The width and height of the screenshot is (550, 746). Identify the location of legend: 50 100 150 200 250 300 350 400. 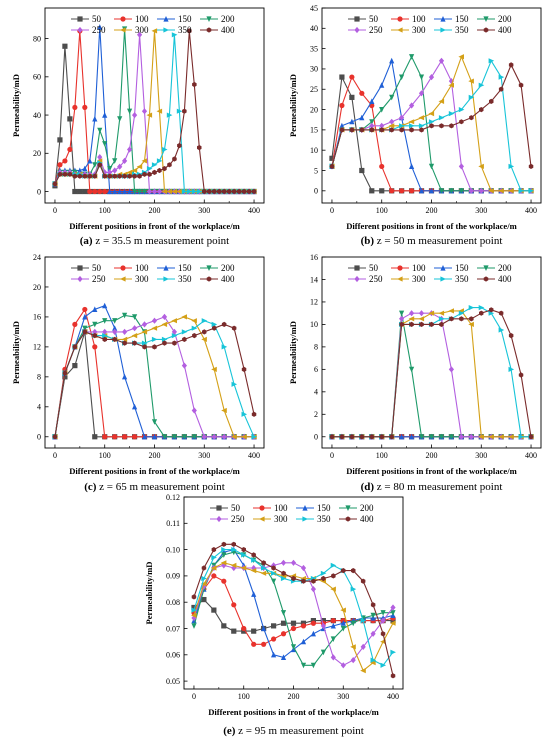
(430, 273).